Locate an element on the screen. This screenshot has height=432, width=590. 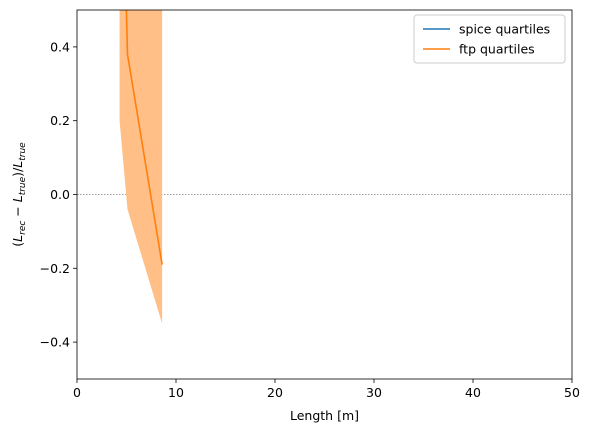
legend: spice quartiles ftp quartiles is located at coordinates (489, 39).